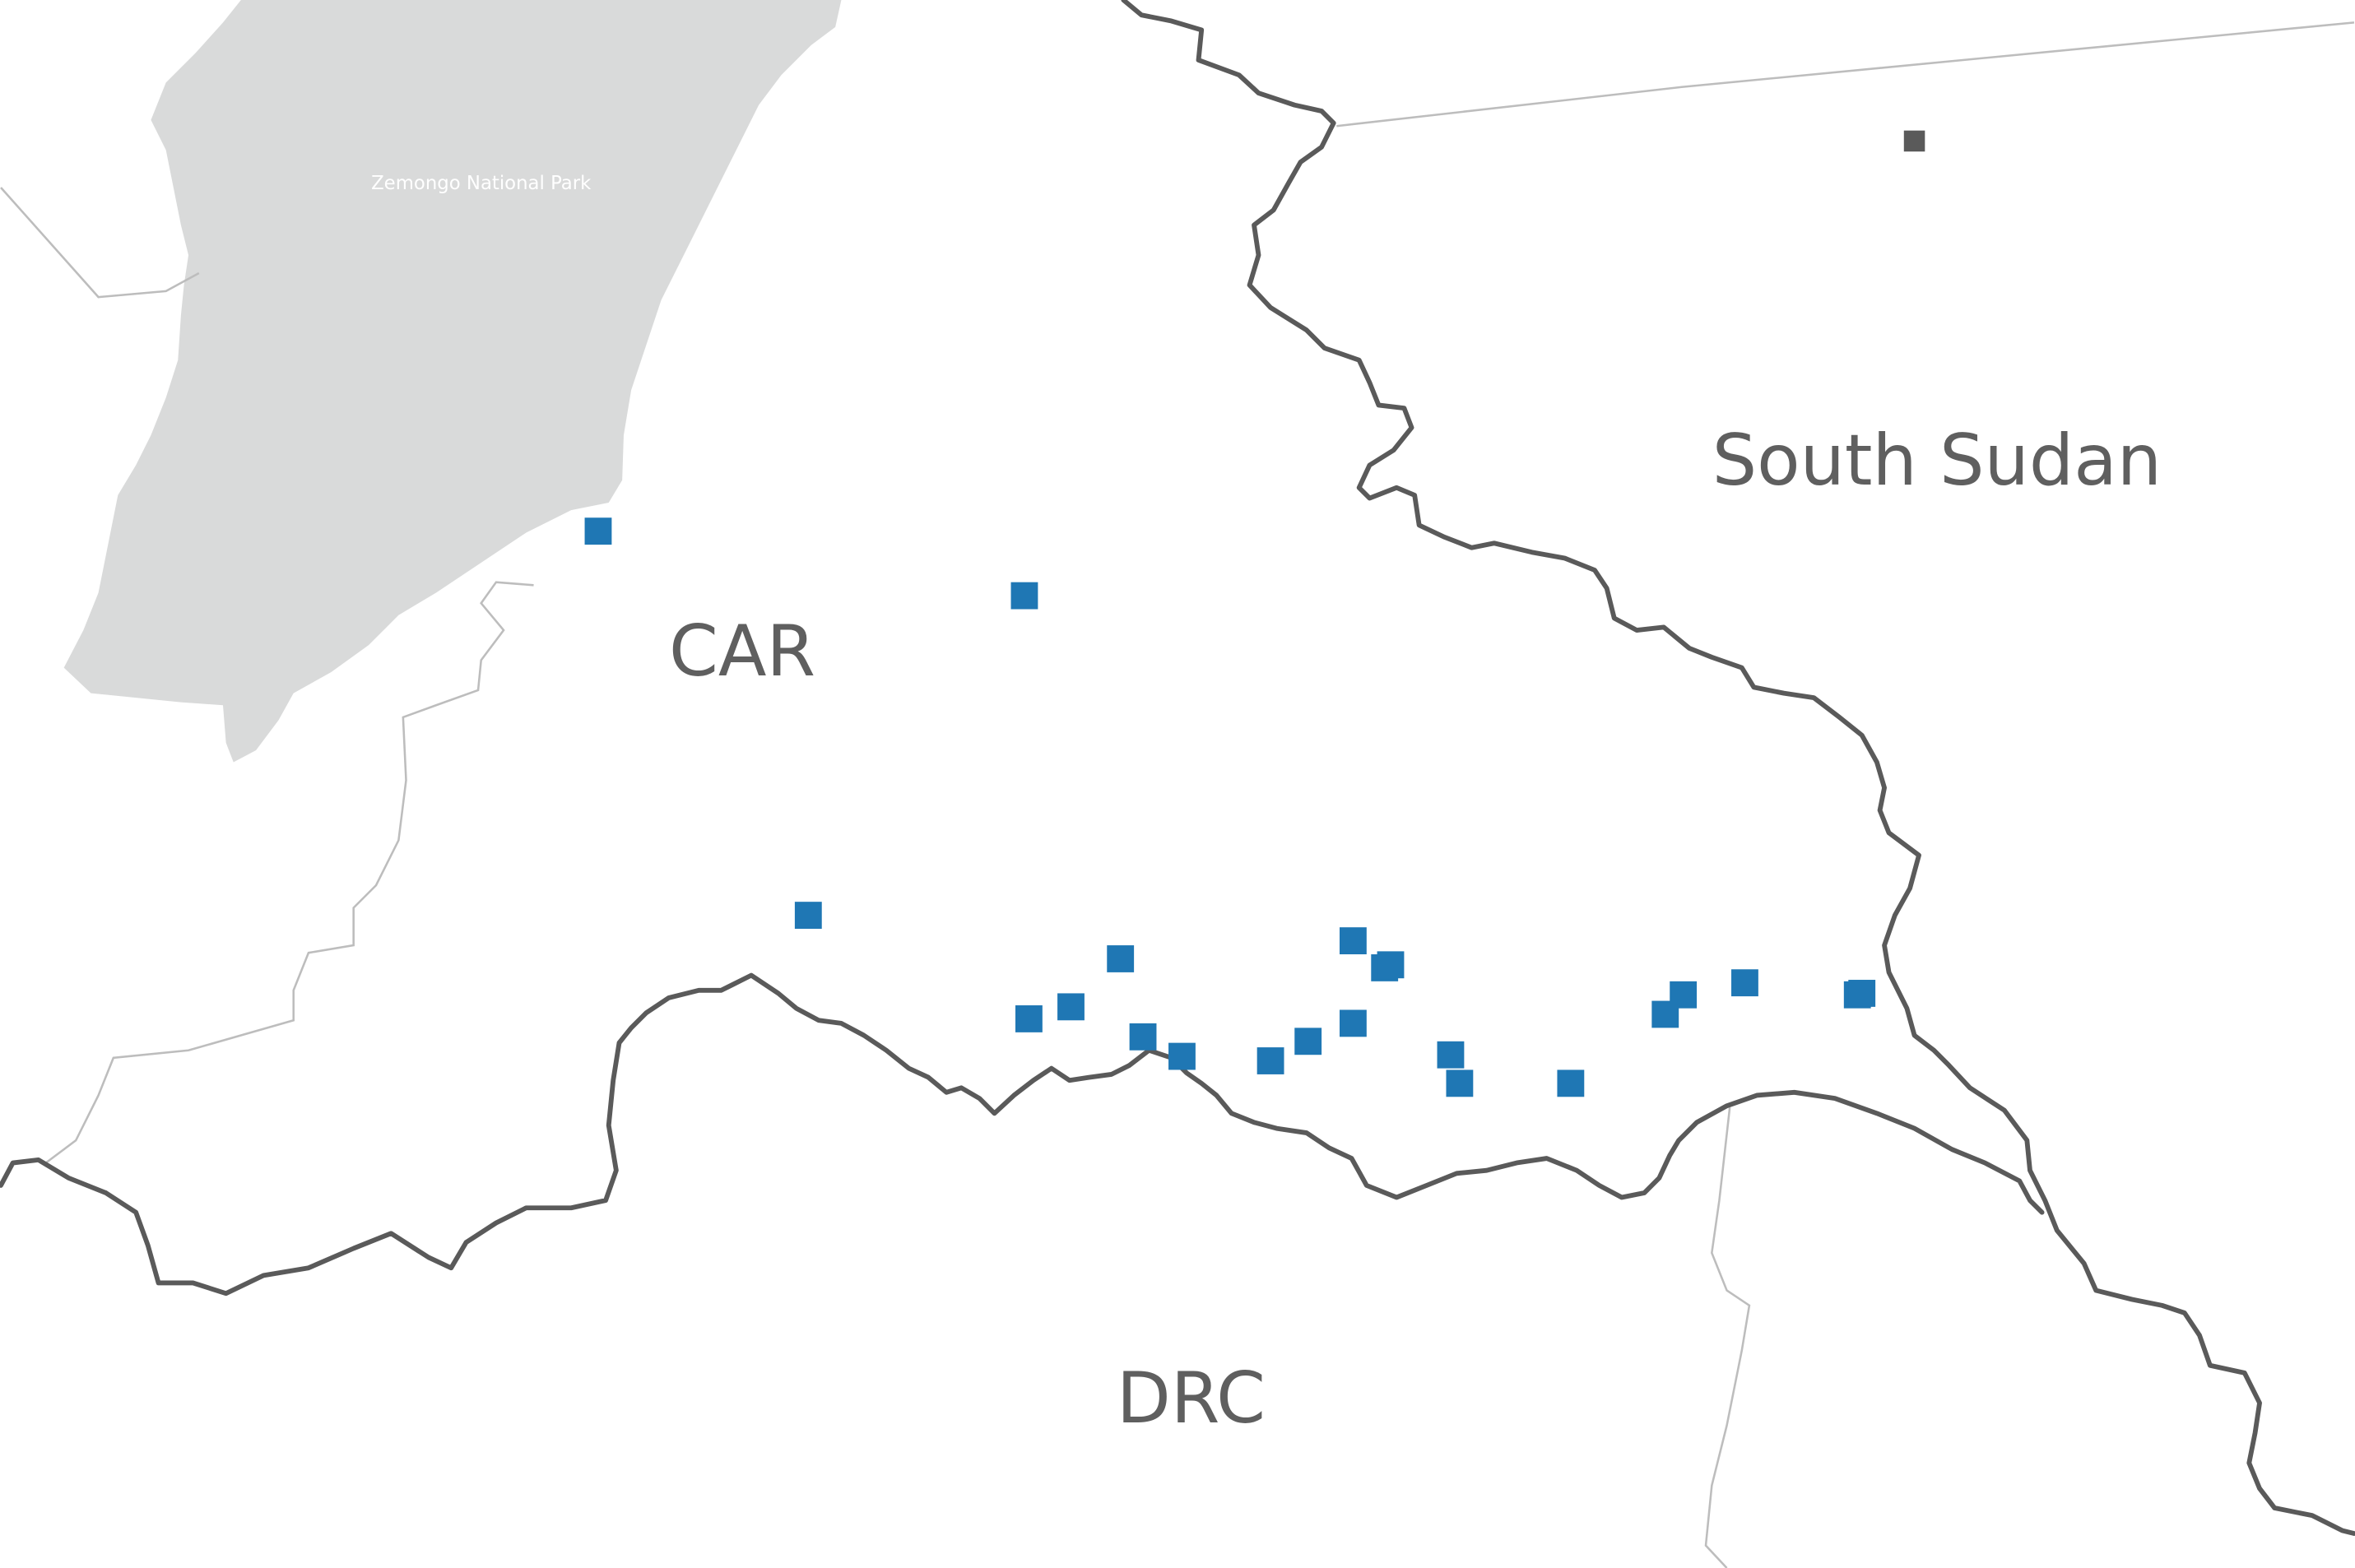 The image size is (2355, 1568). Describe the element at coordinates (481, 183) in the screenshot. I see `label-park: Zemongo National Park` at that location.